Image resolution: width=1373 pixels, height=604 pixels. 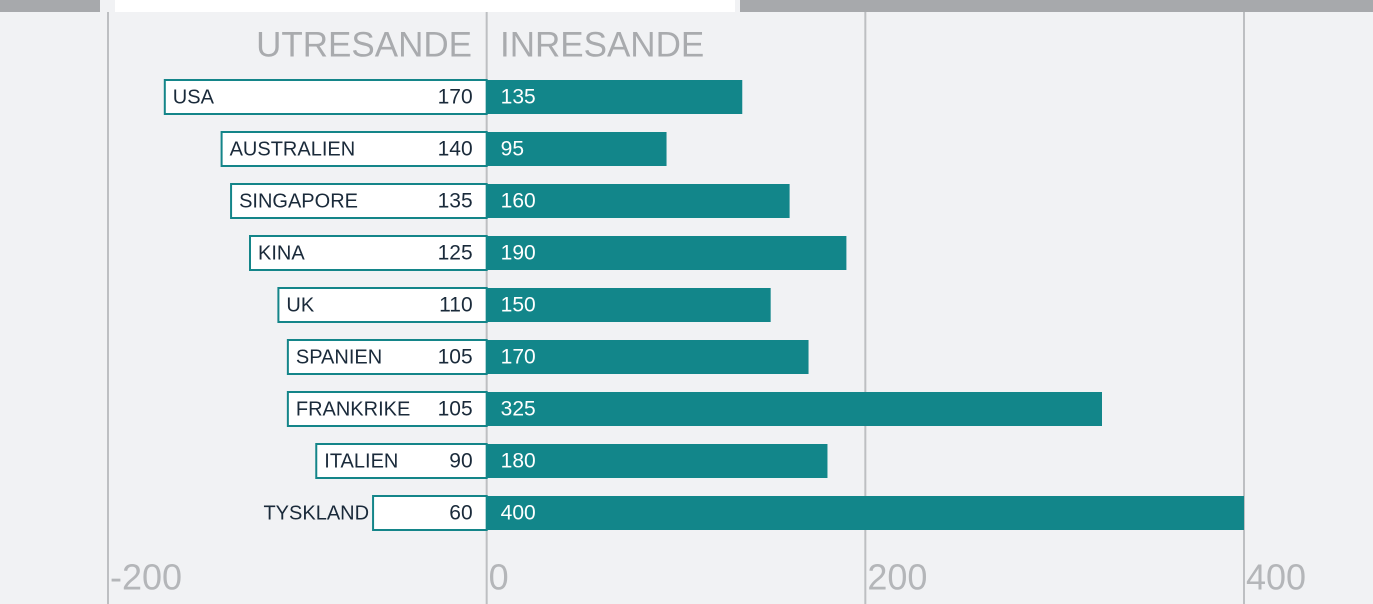 I want to click on value-label: 125, so click(x=455, y=253).